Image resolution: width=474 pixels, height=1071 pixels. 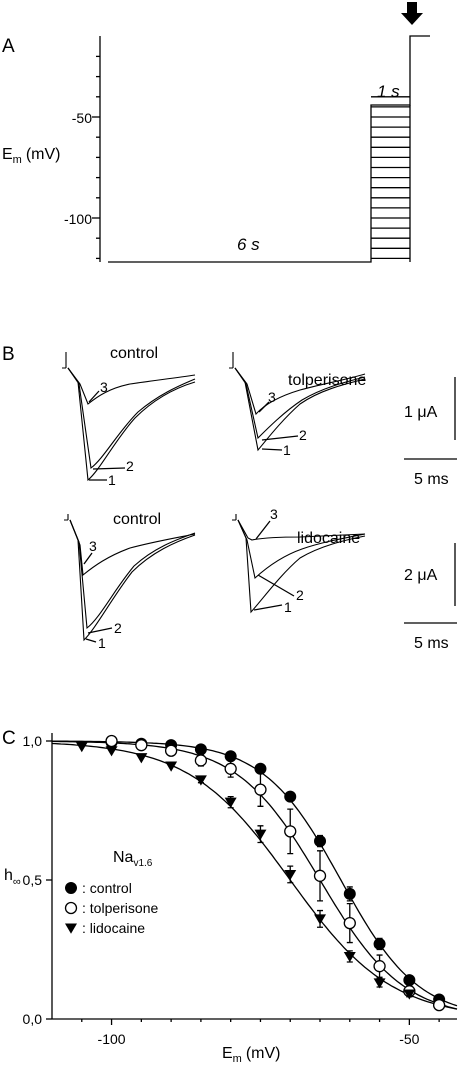 What do you see at coordinates (421, 575) in the screenshot?
I see `scale-label-current: 2 μA` at bounding box center [421, 575].